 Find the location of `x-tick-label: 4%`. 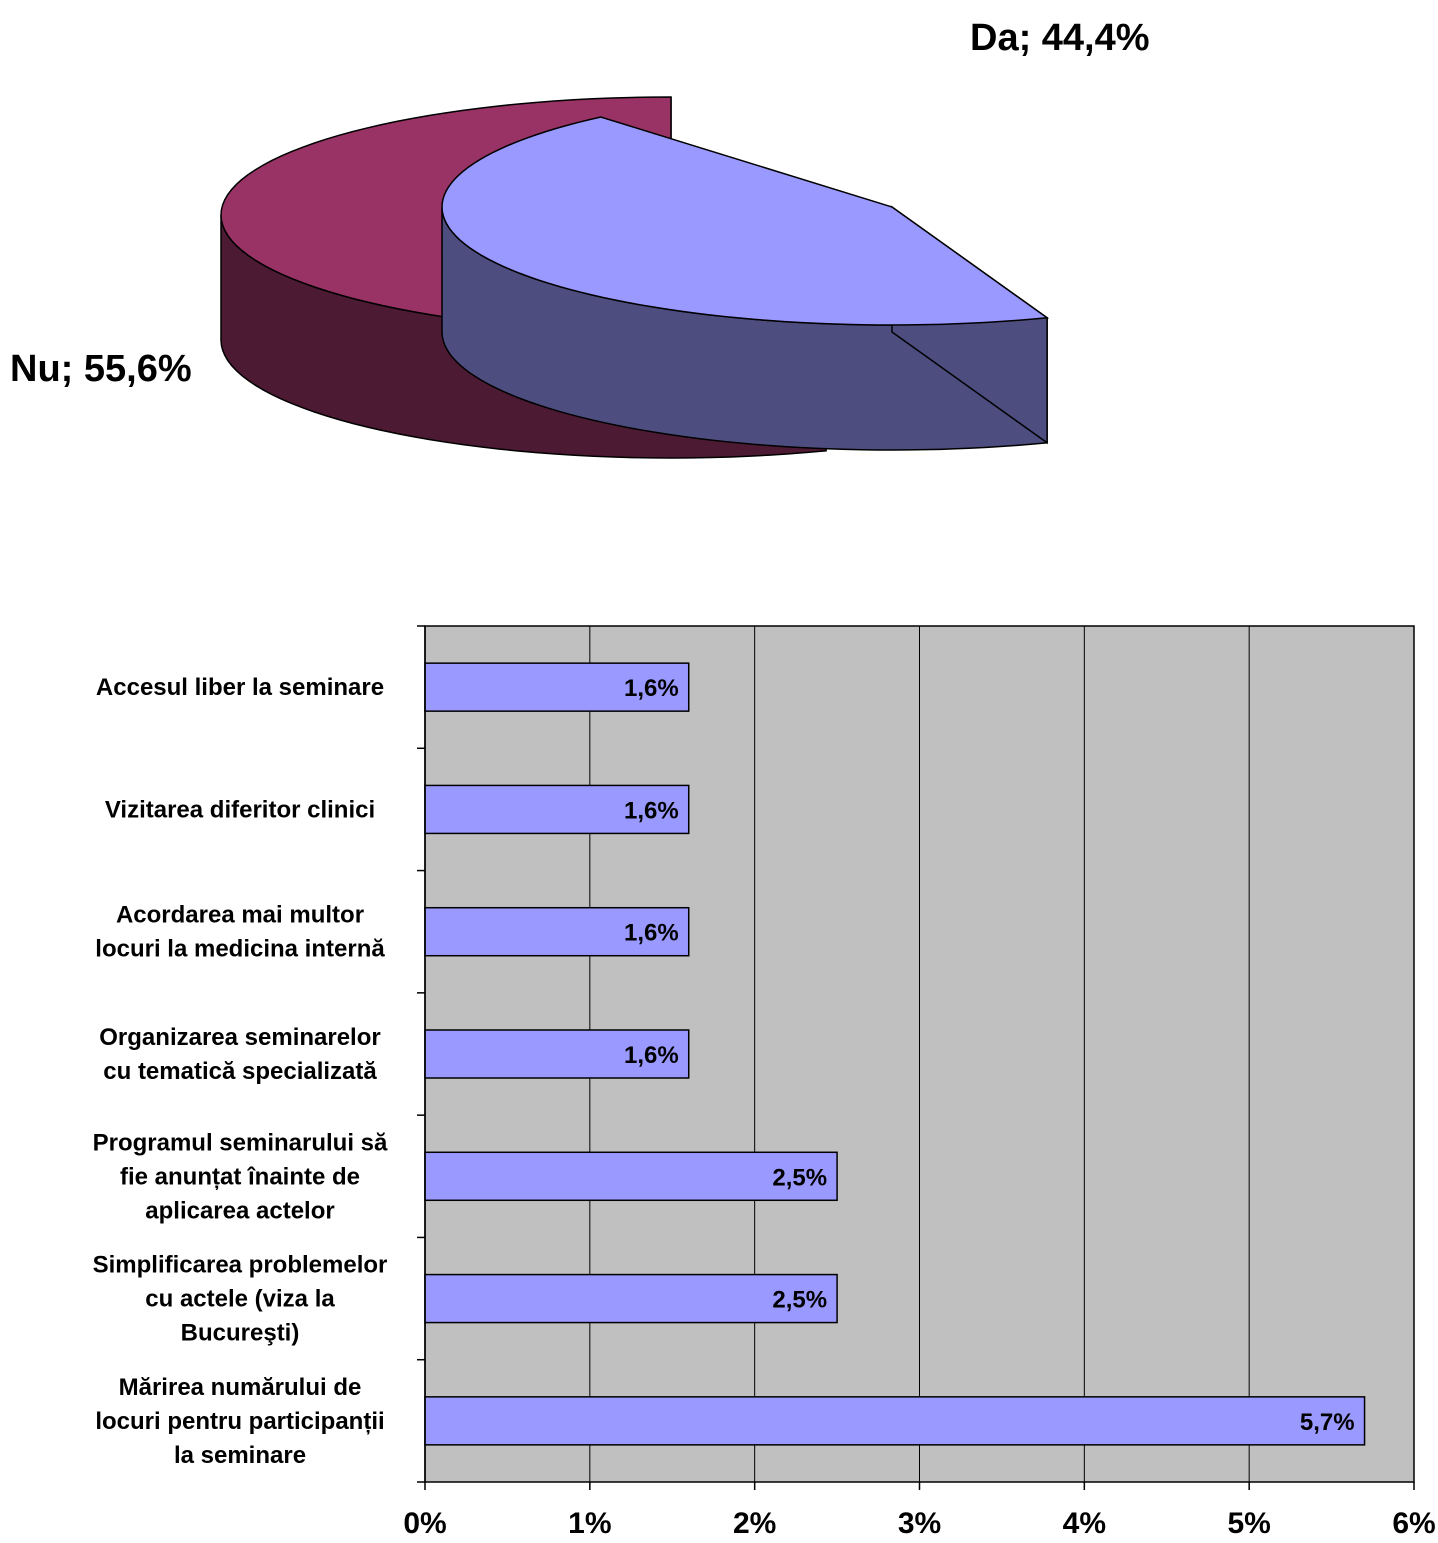

x-tick-label: 4% is located at coordinates (1084, 1523).